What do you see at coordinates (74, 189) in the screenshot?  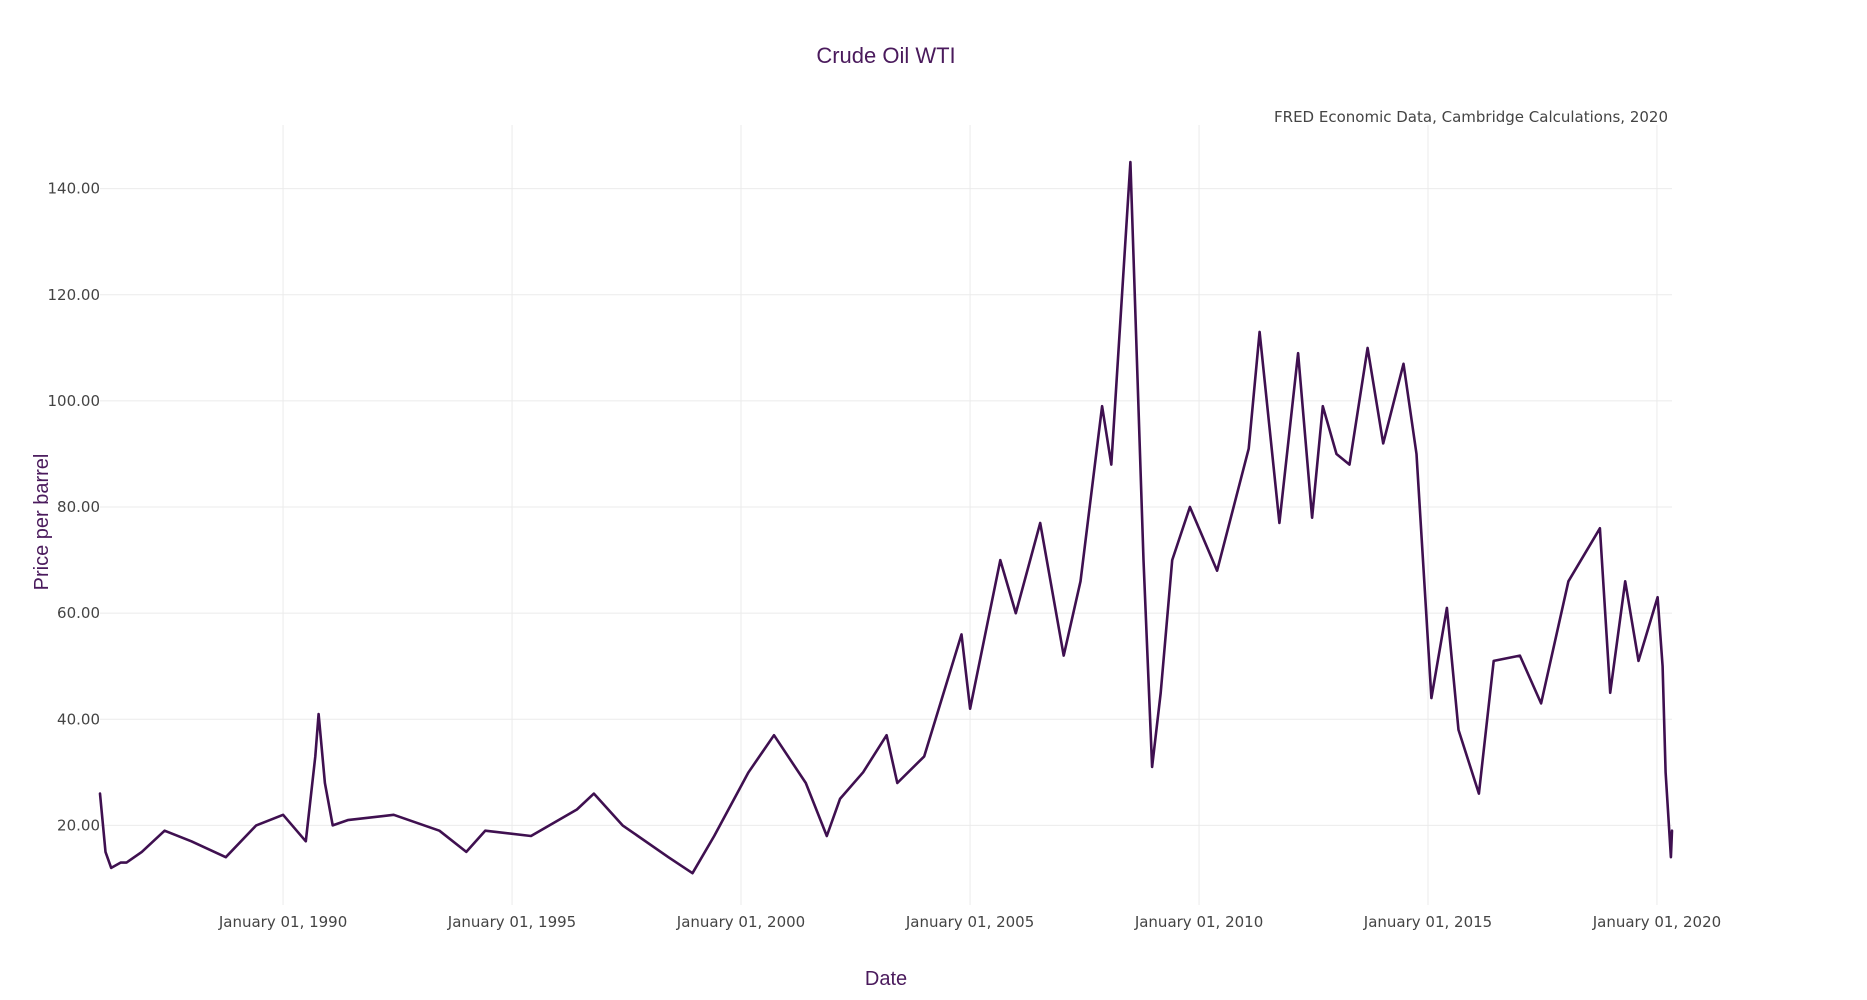 I see `y-tick-label: 140.00` at bounding box center [74, 189].